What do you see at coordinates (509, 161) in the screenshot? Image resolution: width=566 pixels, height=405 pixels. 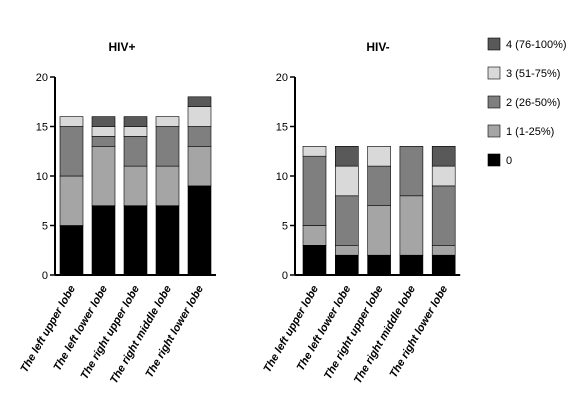 I see `legend-label: 0` at bounding box center [509, 161].